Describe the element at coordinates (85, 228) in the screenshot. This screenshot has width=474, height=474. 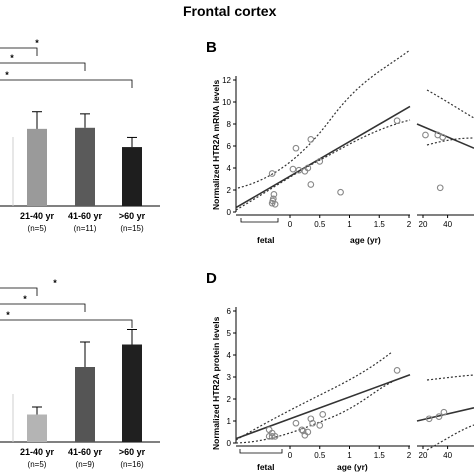
I see `n-label: (n=11)` at that location.